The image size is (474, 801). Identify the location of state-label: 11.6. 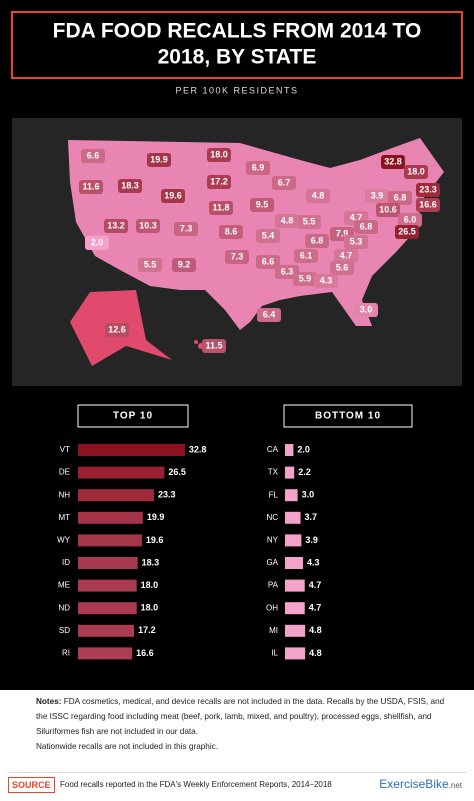
(90, 186).